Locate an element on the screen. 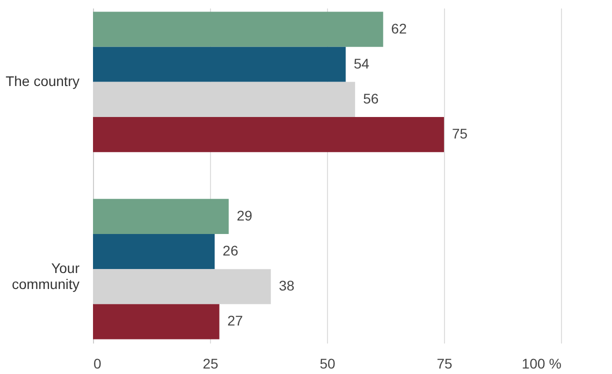 This screenshot has height=374, width=612. data-label: 75 is located at coordinates (460, 134).